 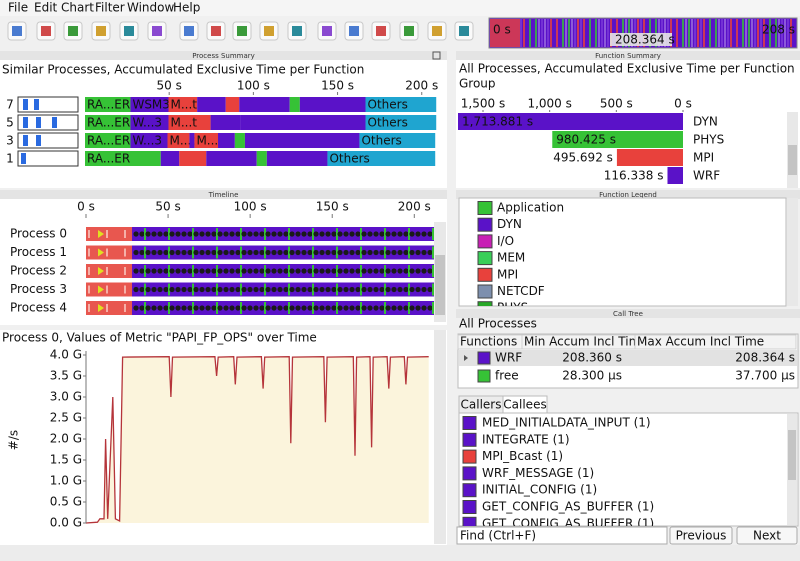 I want to click on process-label: Process 1, so click(x=38, y=252).